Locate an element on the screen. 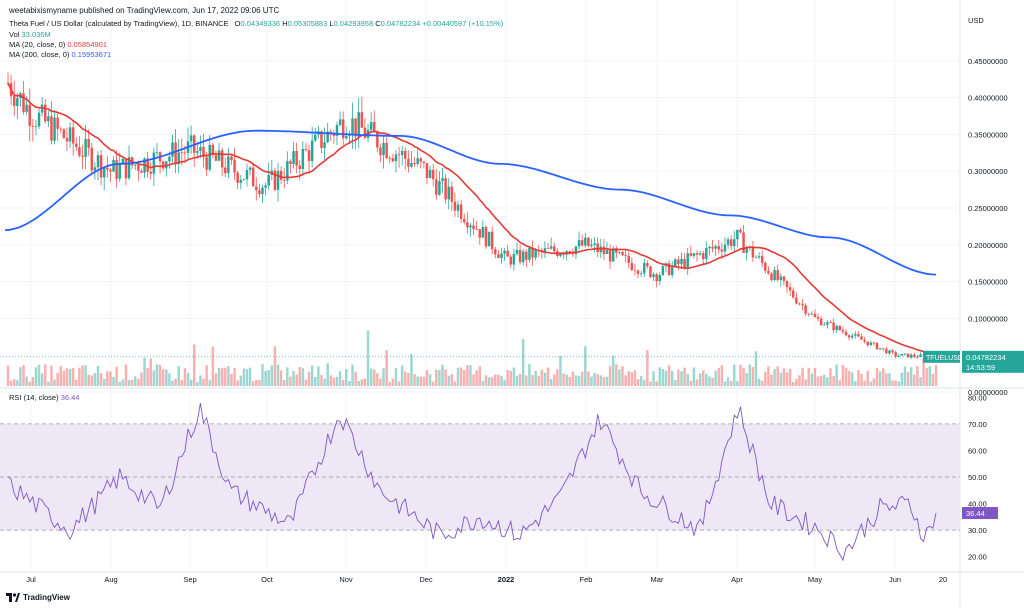 The image size is (1024, 612). legend-ma200: MA (200, close, 0) 0.15953671 is located at coordinates (60, 54).